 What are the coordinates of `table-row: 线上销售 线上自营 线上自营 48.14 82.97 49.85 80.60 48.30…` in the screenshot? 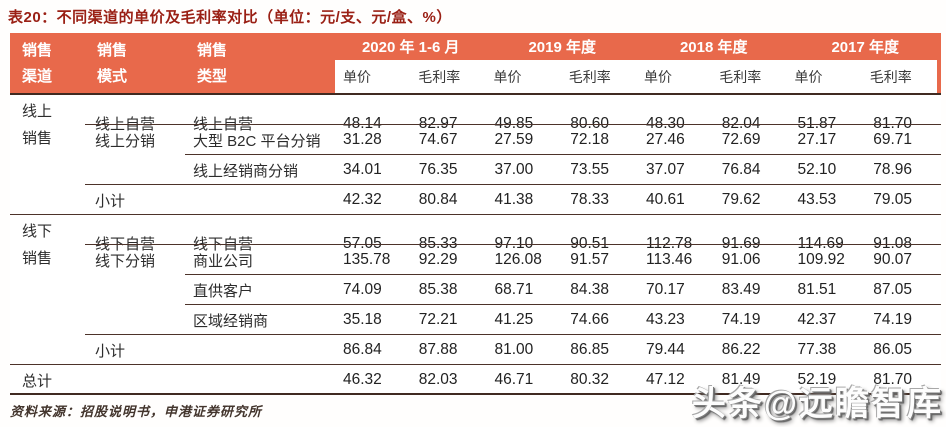 It's located at (475, 121).